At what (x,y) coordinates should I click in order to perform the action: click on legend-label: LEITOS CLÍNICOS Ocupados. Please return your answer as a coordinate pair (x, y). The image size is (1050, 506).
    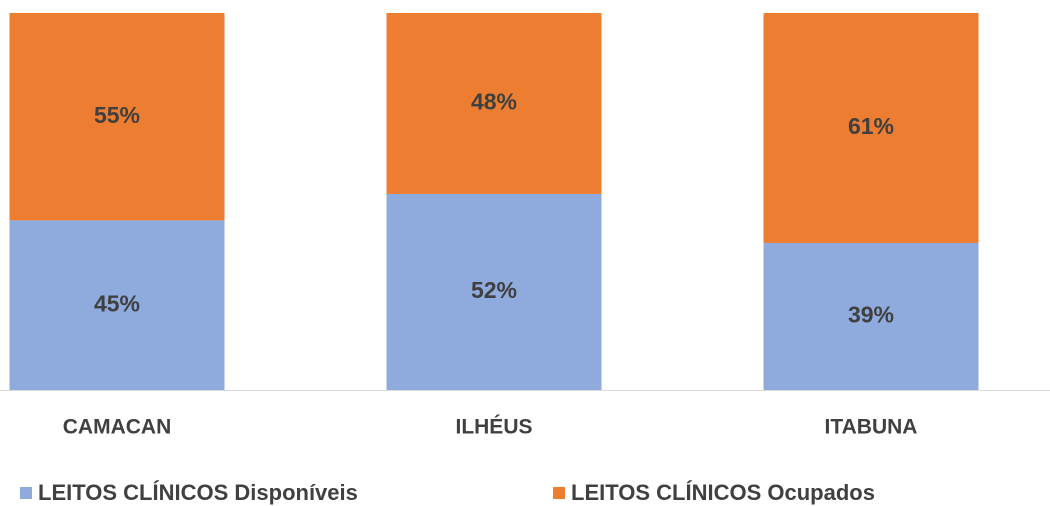
    Looking at the image, I should click on (723, 492).